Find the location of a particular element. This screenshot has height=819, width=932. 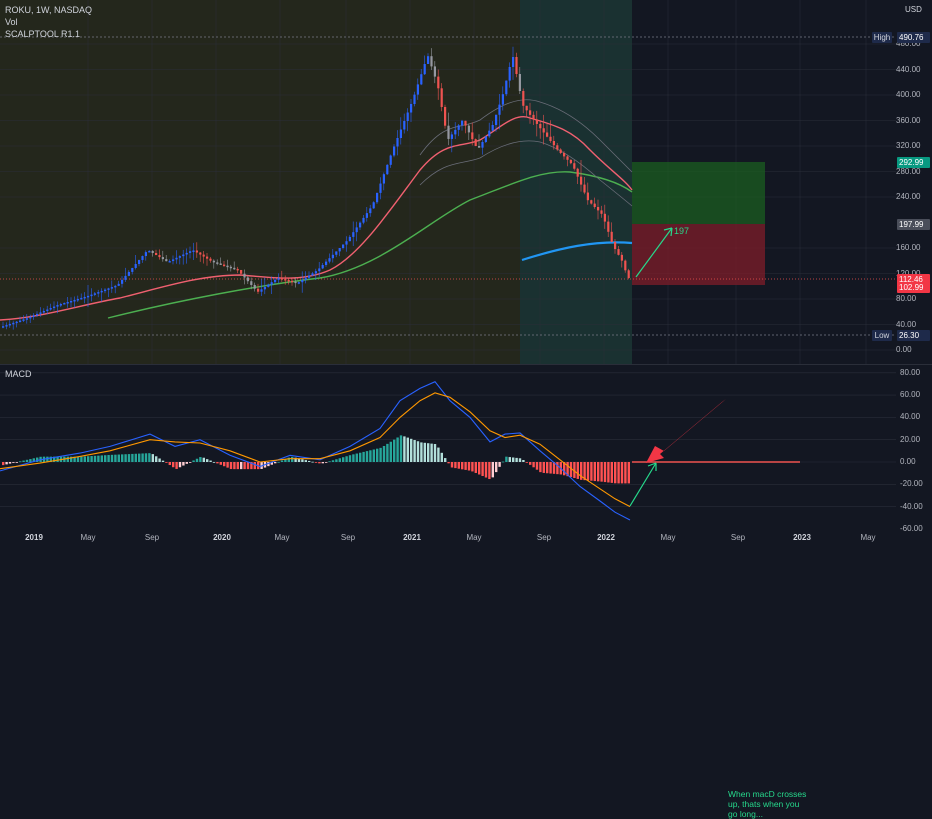

red-pointer-arrow is located at coordinates (686, 431).